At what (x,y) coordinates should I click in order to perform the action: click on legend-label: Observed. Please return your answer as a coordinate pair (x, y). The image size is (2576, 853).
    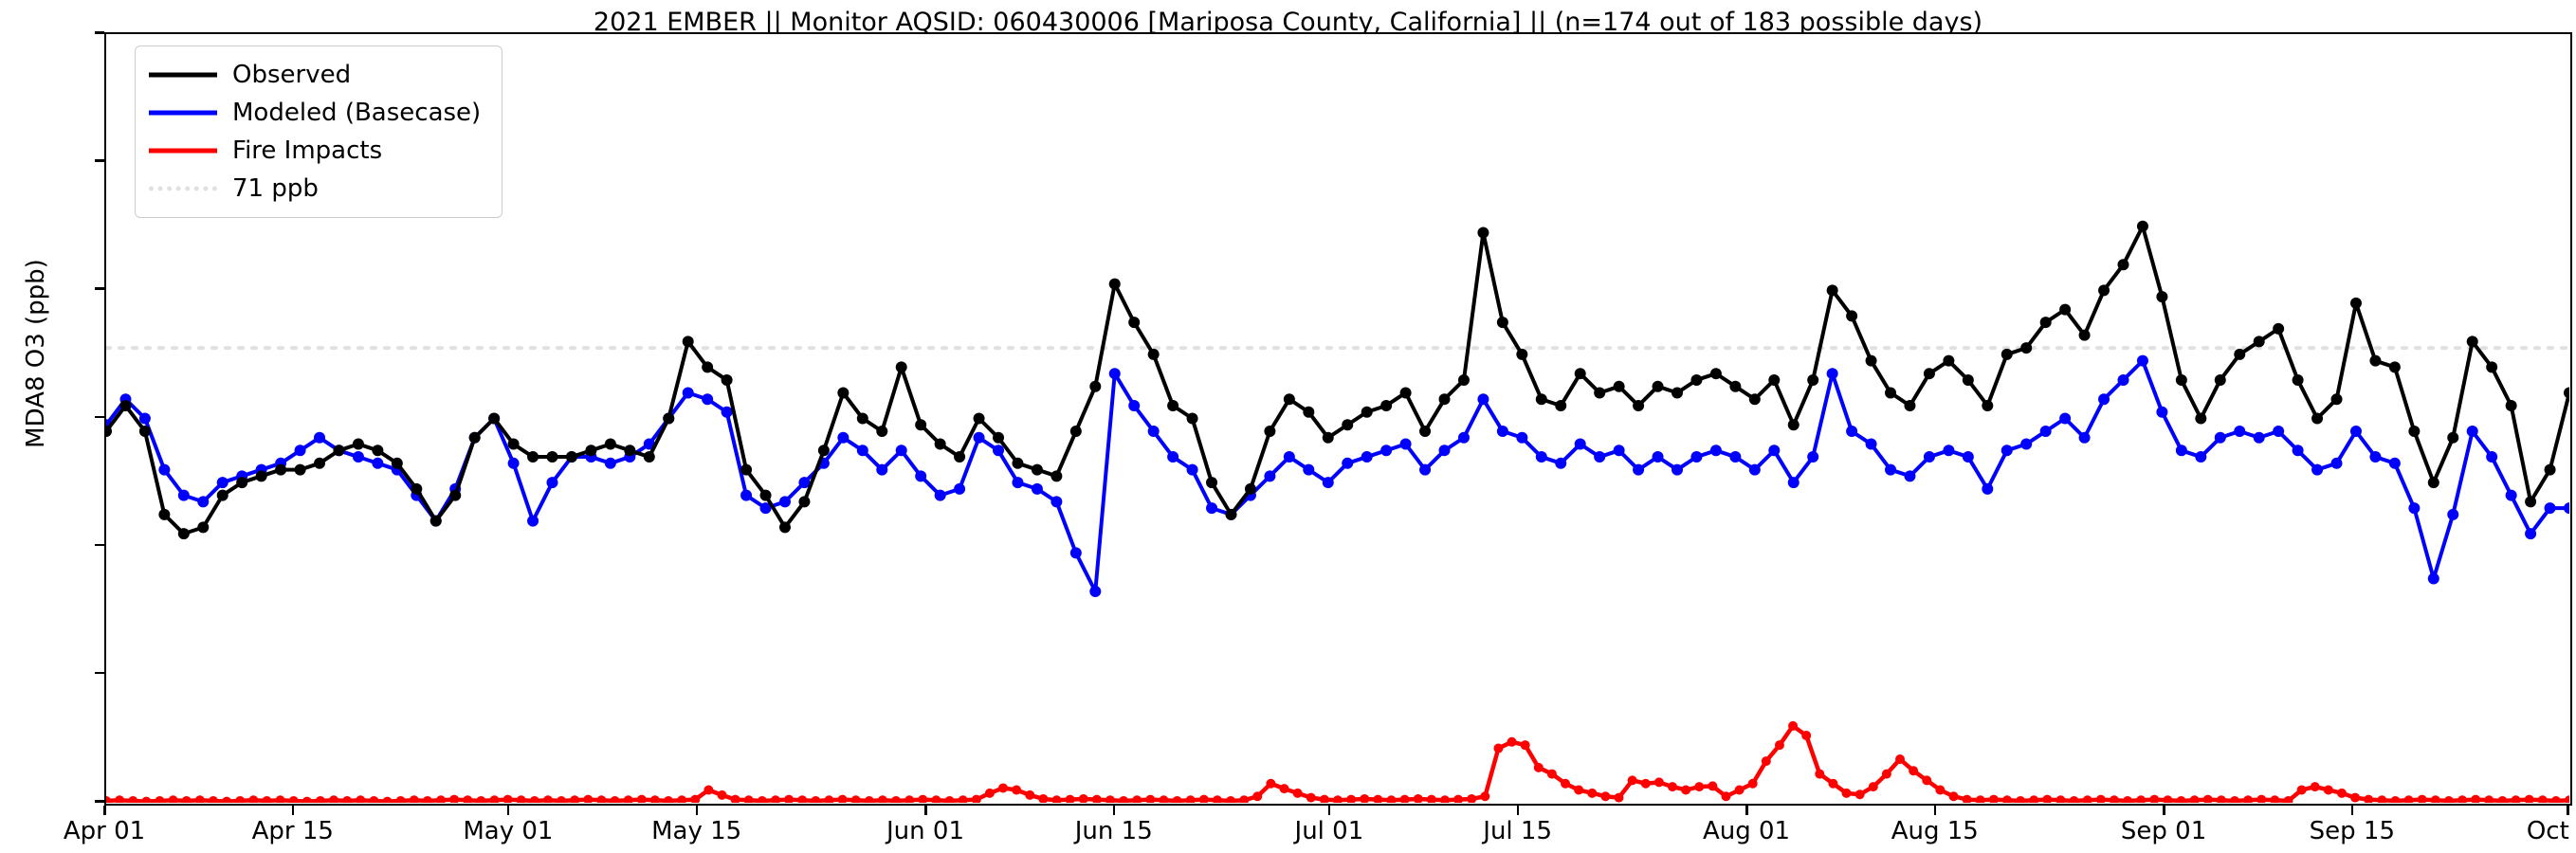
    Looking at the image, I should click on (292, 75).